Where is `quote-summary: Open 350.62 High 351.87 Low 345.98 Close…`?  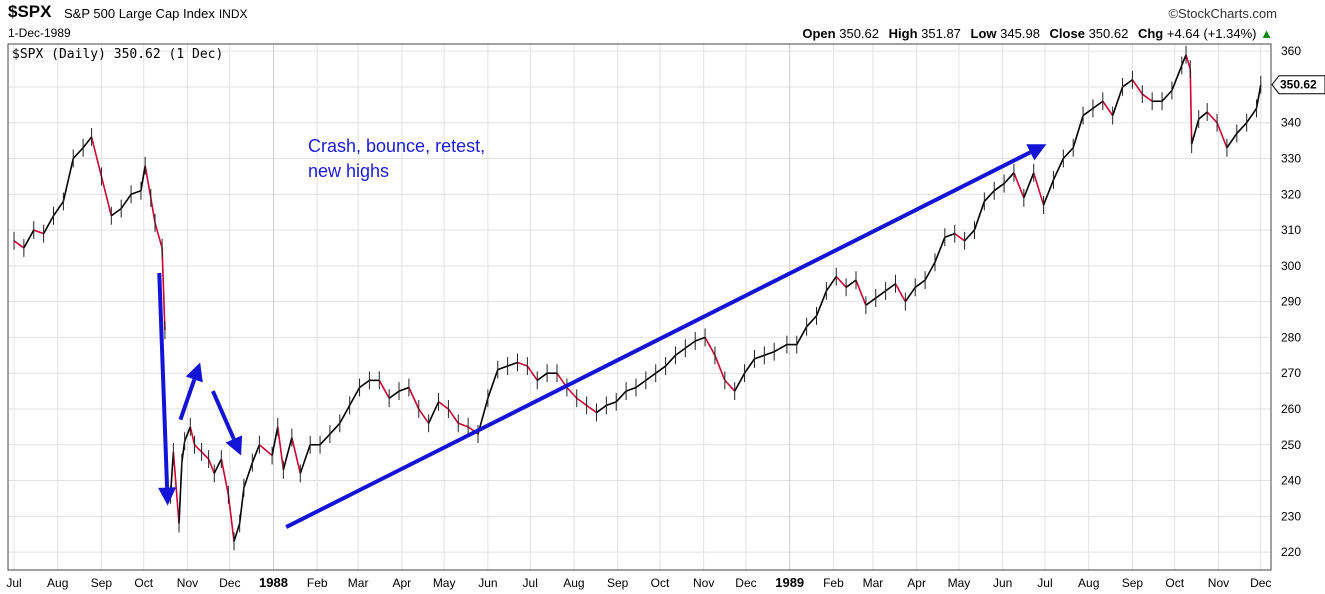
quote-summary: Open 350.62 High 351.87 Low 345.98 Close… is located at coordinates (1037, 33).